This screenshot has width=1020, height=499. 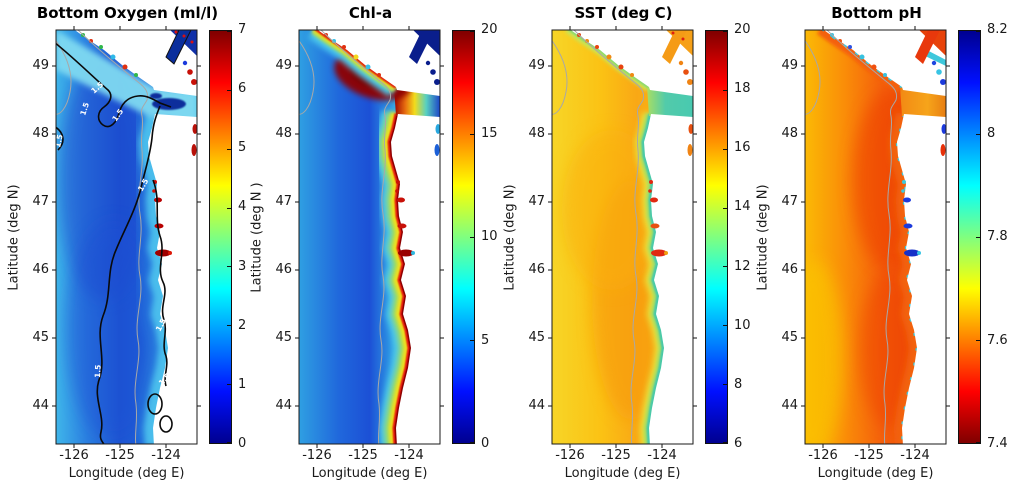 What do you see at coordinates (623, 13) in the screenshot?
I see `panel-title: SST (deg C)` at bounding box center [623, 13].